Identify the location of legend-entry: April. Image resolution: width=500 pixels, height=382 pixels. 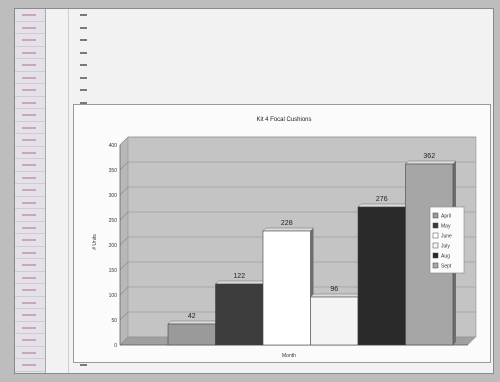
(446, 217).